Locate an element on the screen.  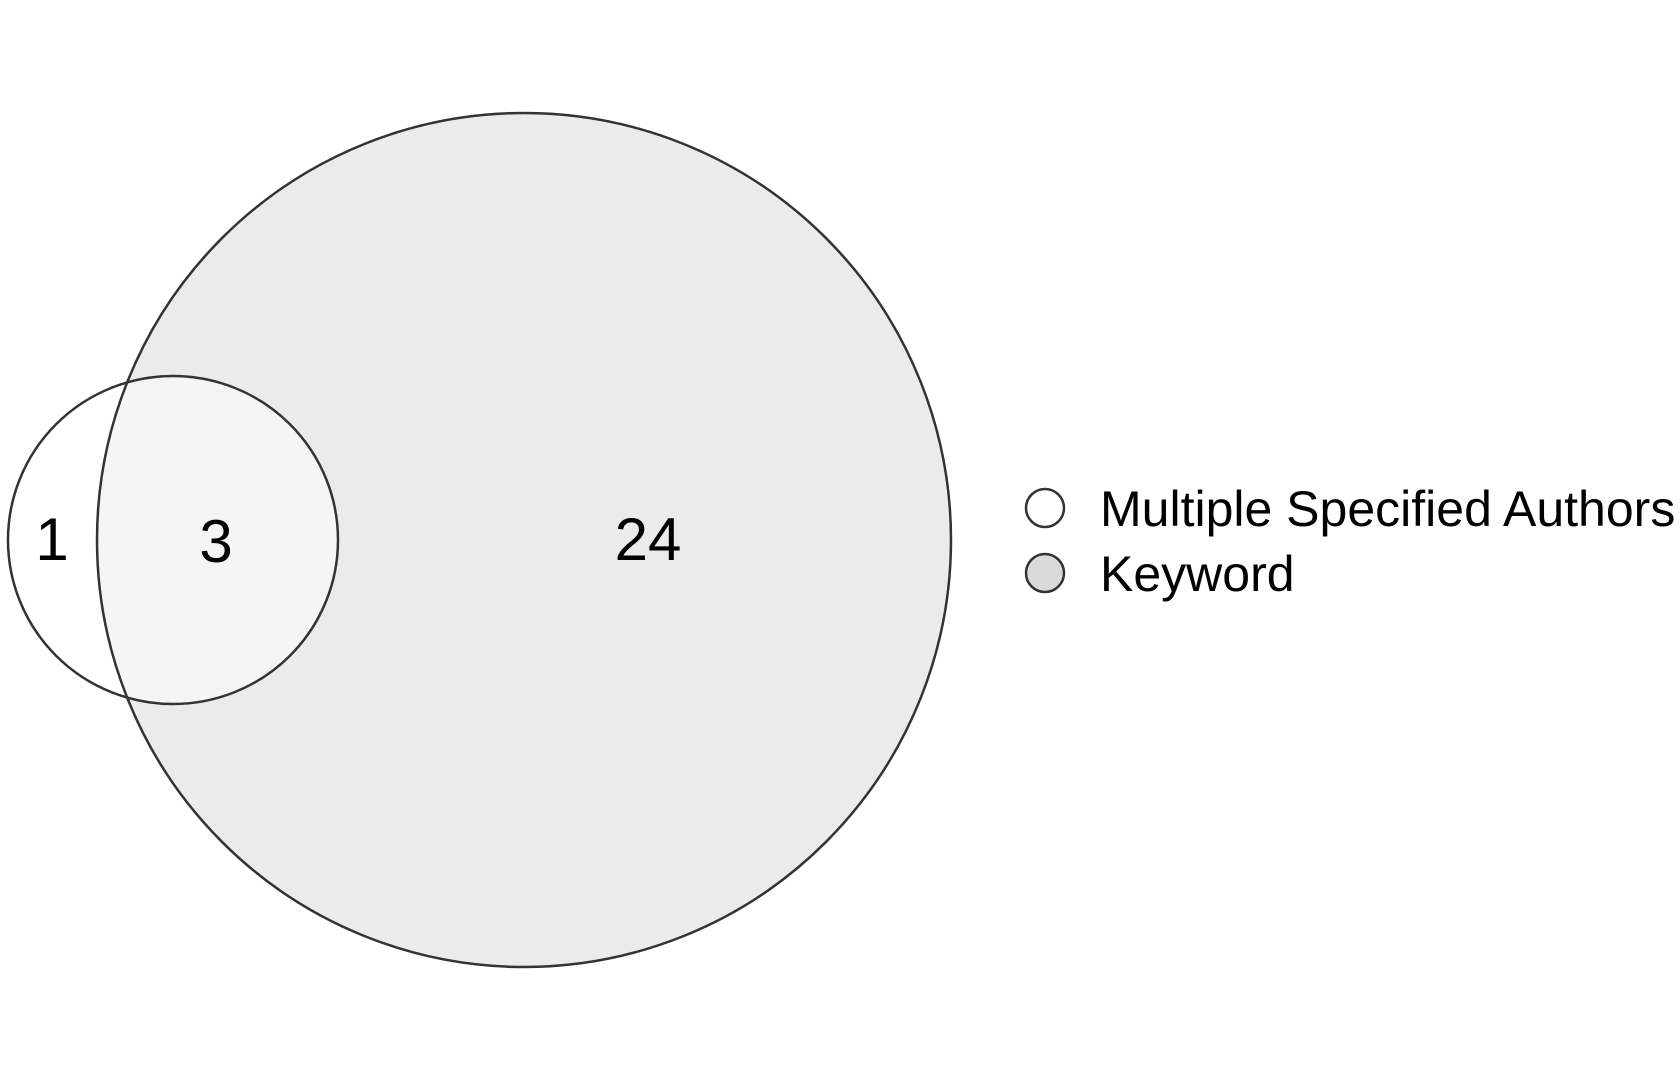
intersection-region is located at coordinates (217, 540).